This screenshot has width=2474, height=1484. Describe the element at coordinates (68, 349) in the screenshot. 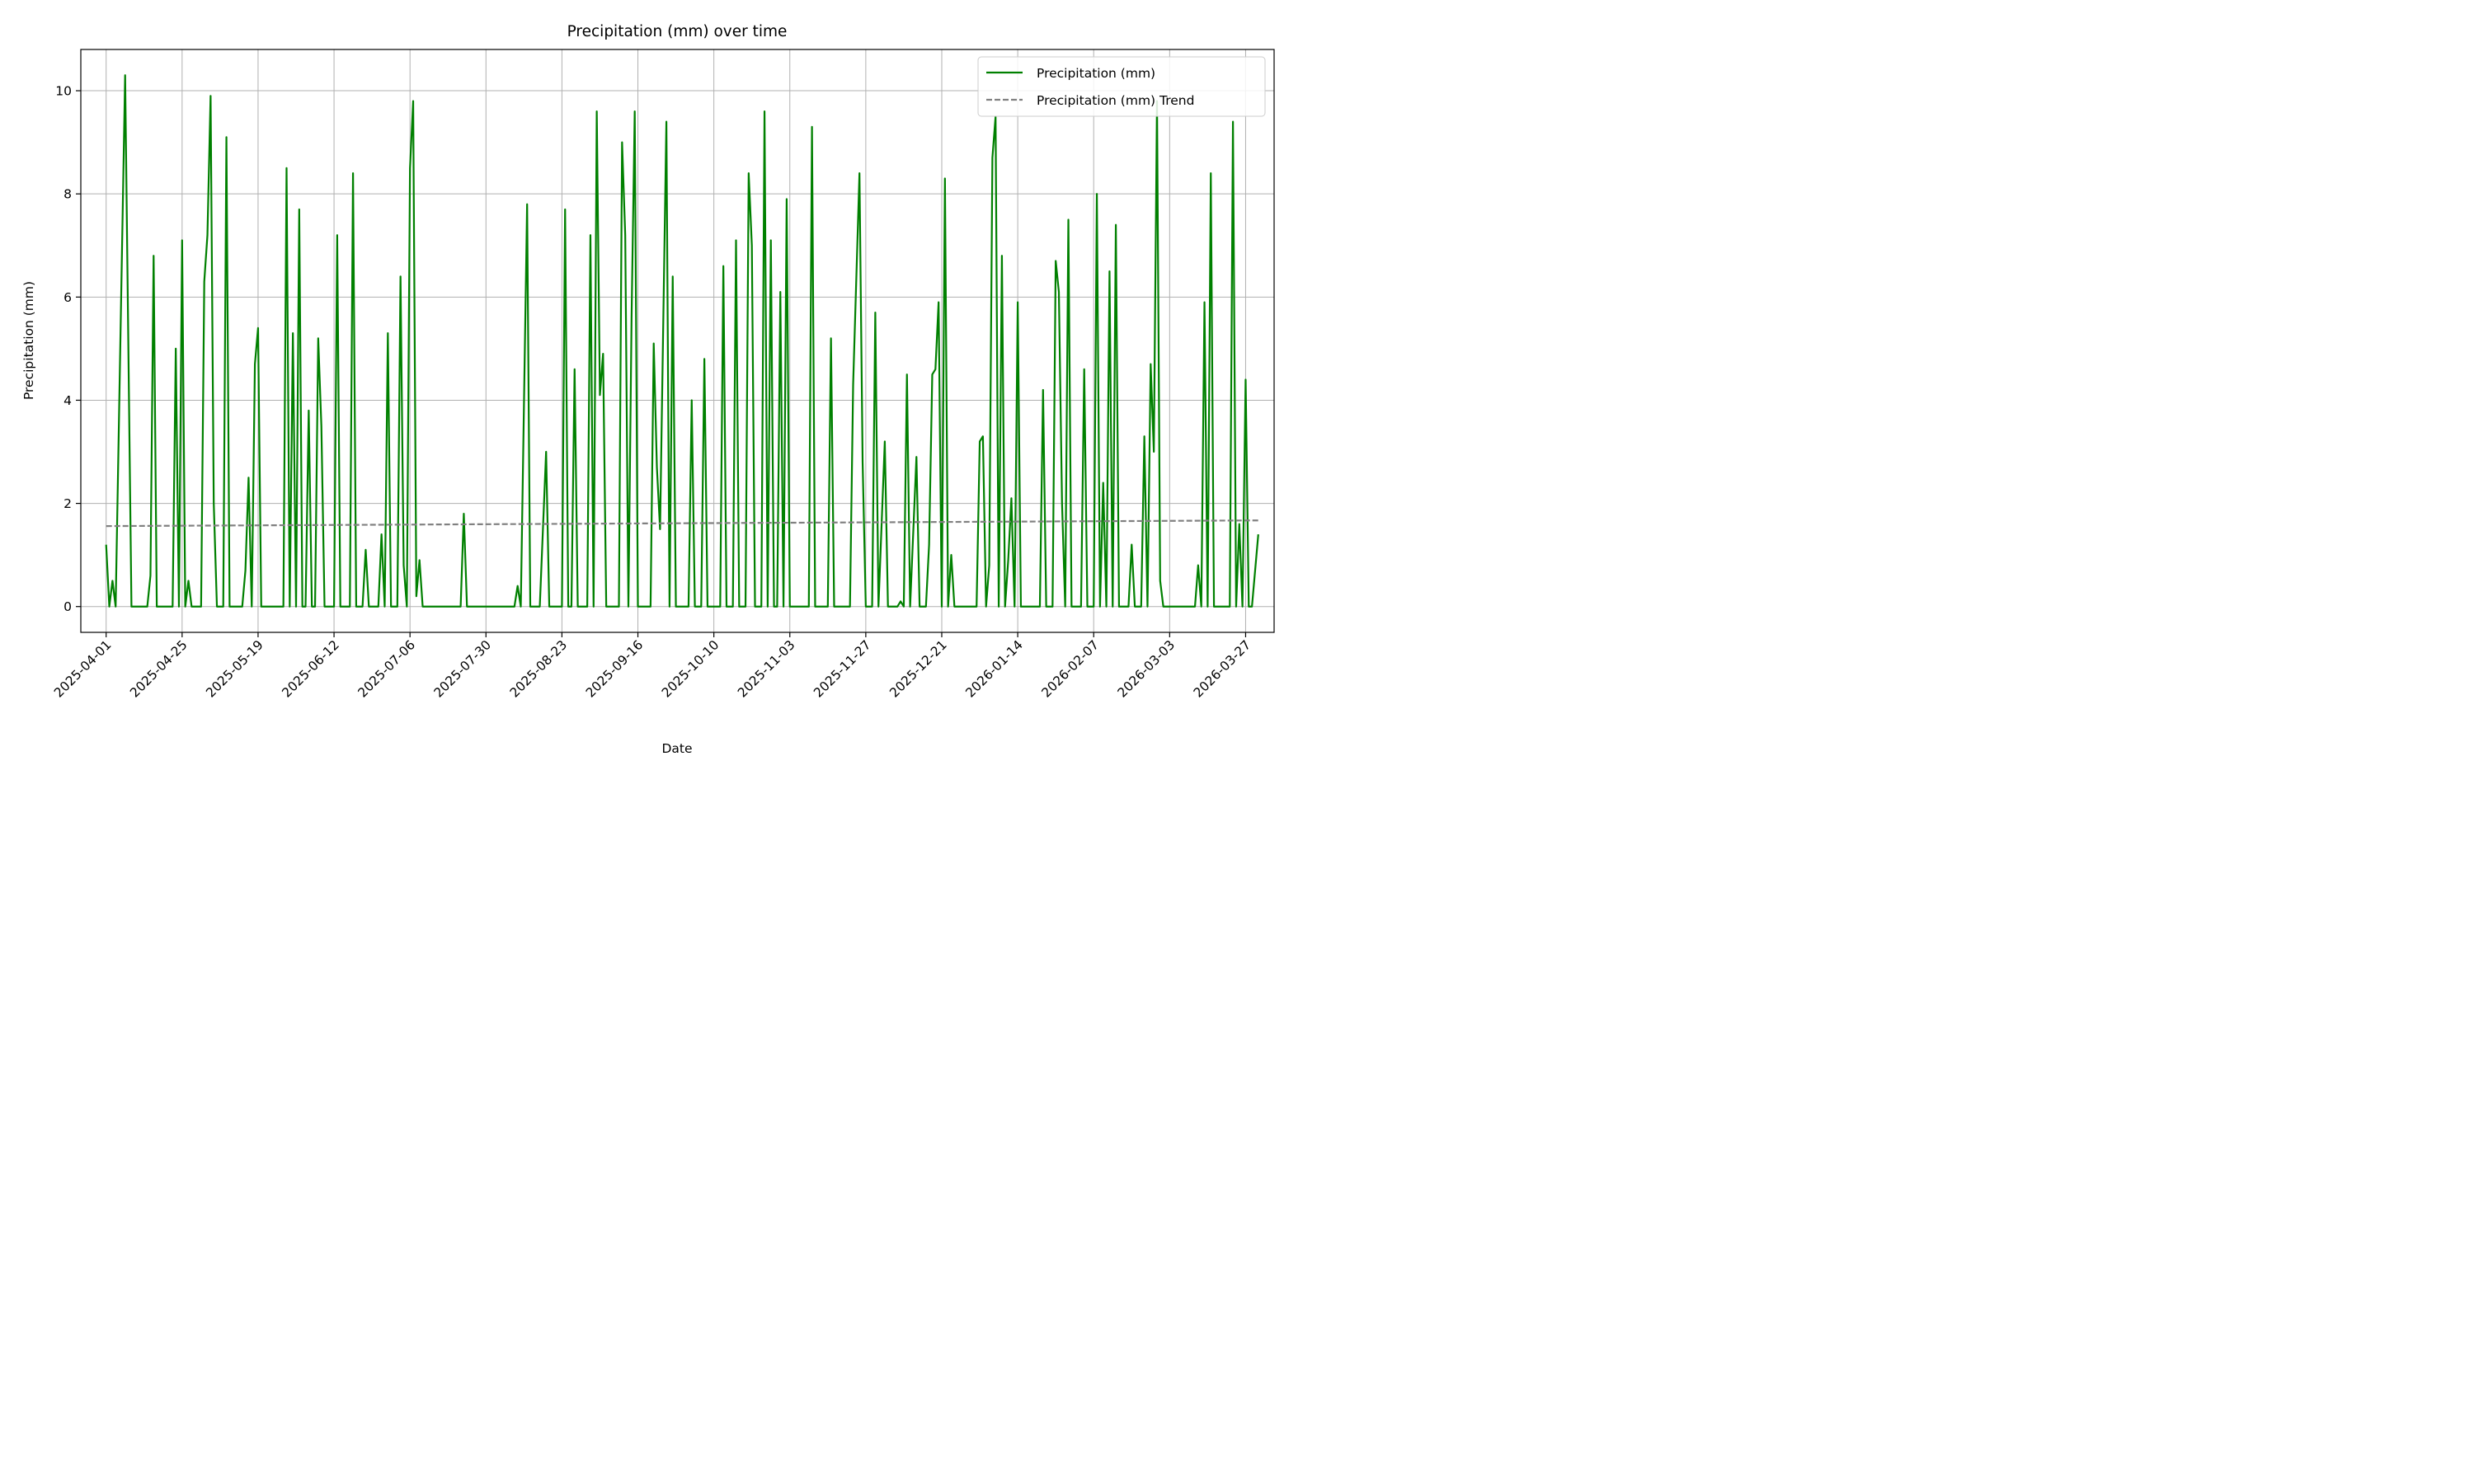

I see `y-axis-ticks: 0 2 4 6 8 10` at that location.